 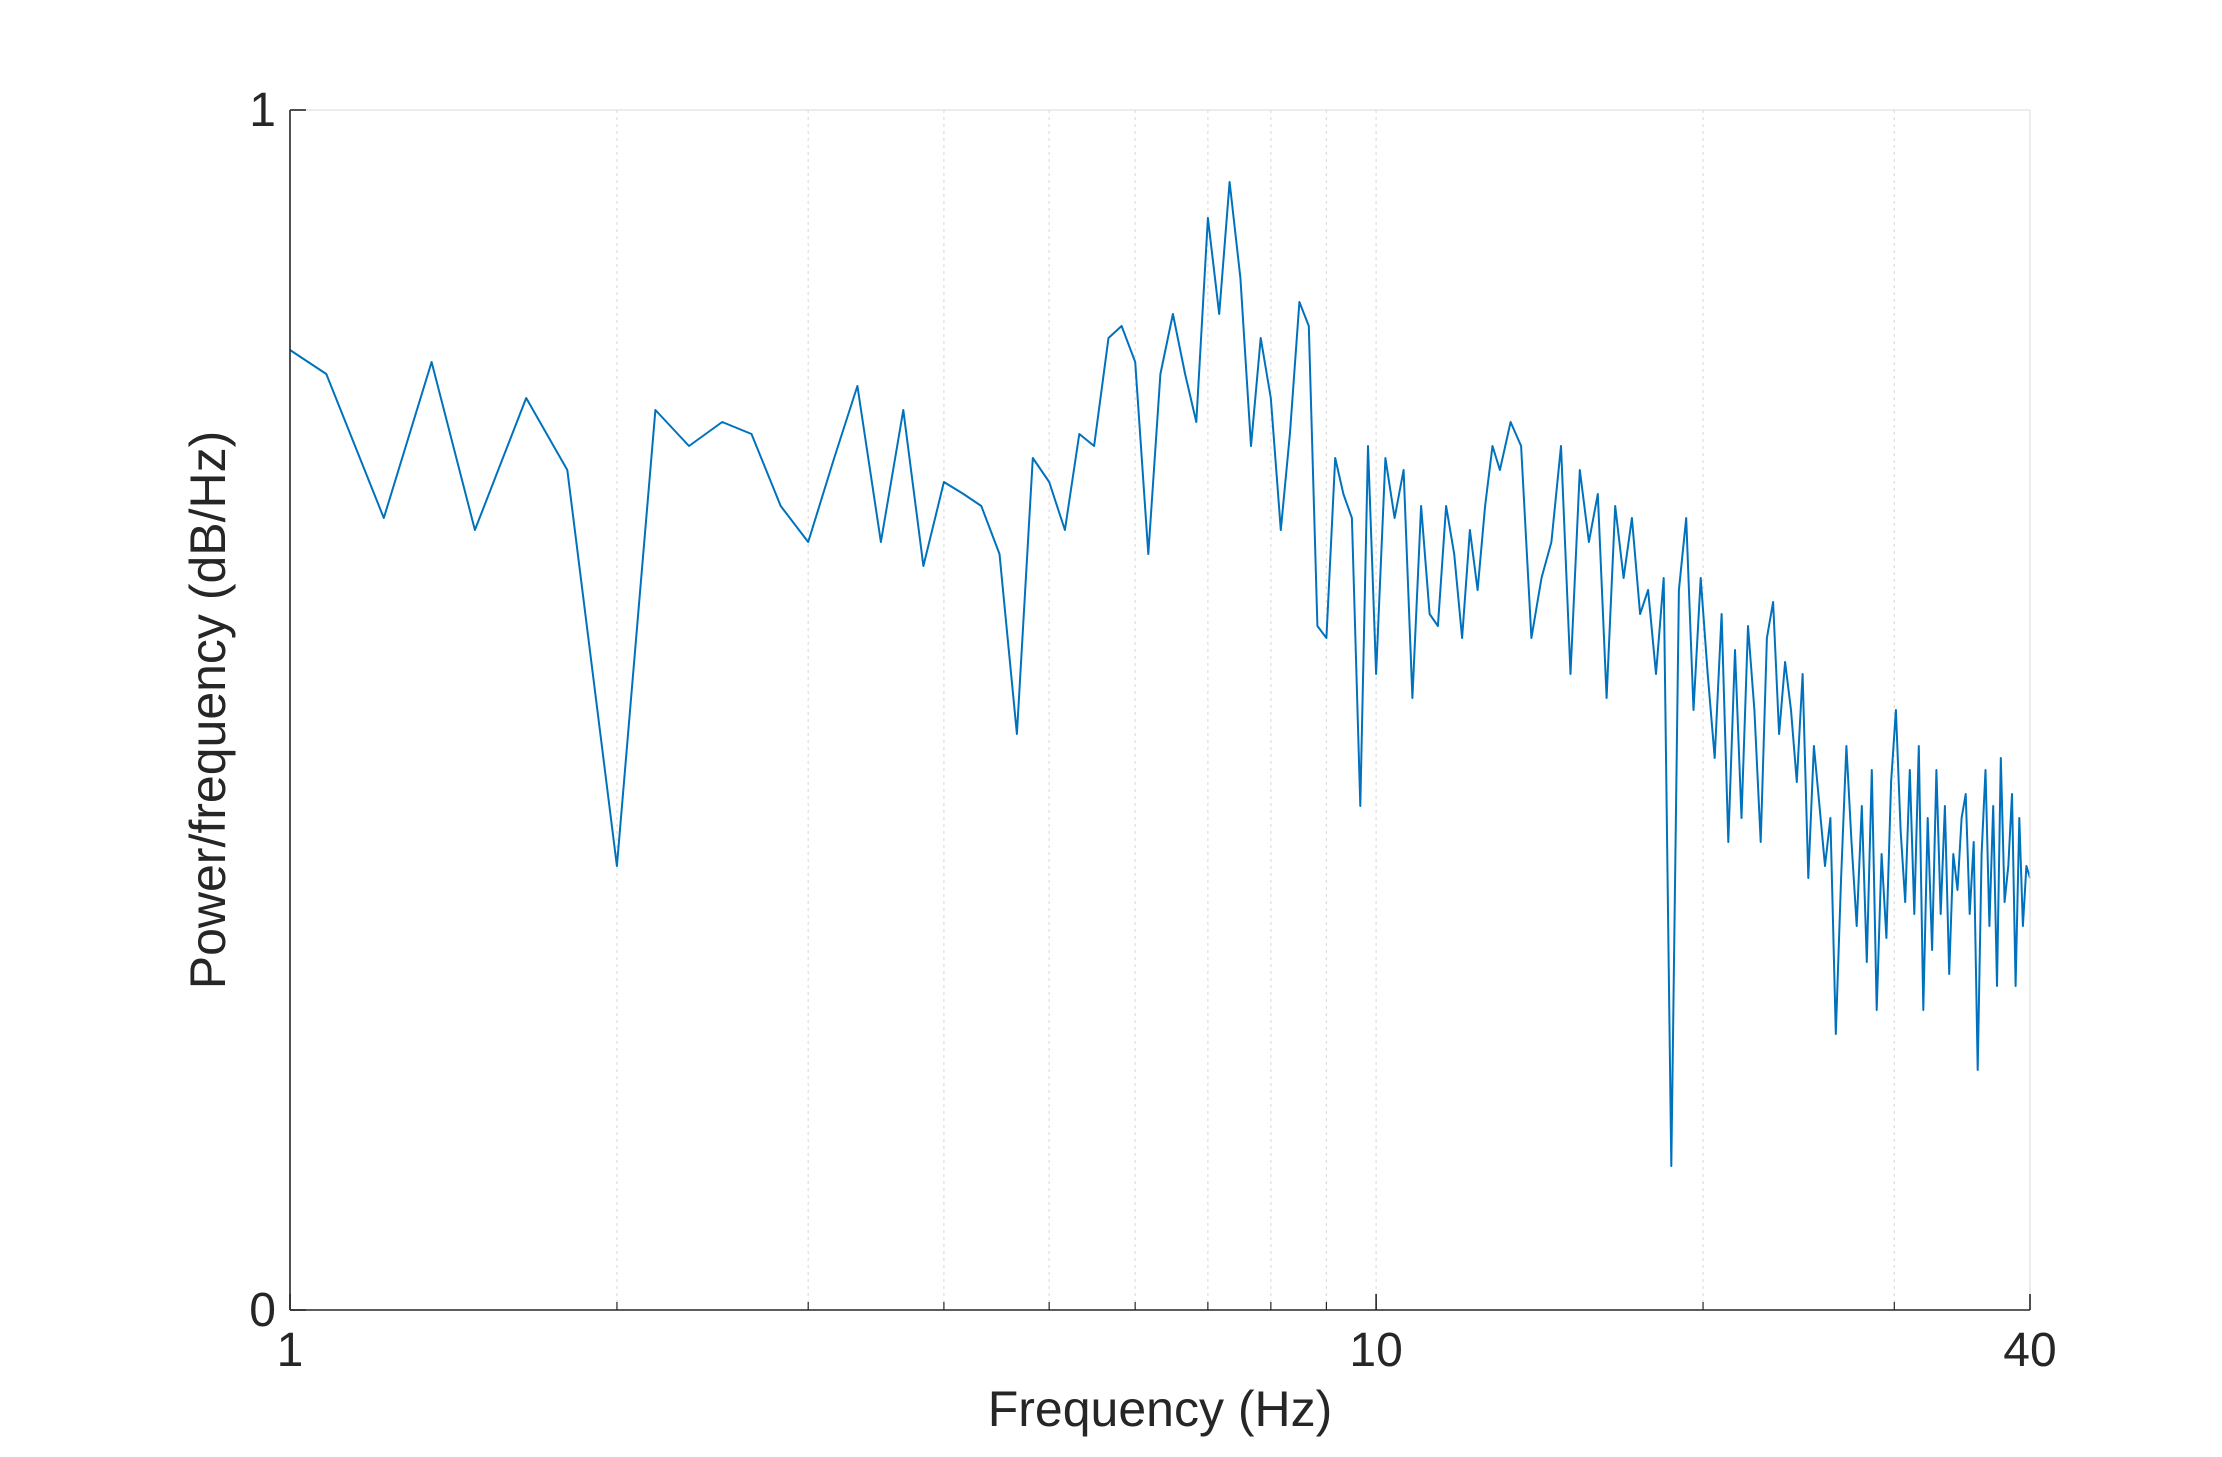 What do you see at coordinates (262, 1310) in the screenshot?
I see `y-tick-label: 0` at bounding box center [262, 1310].